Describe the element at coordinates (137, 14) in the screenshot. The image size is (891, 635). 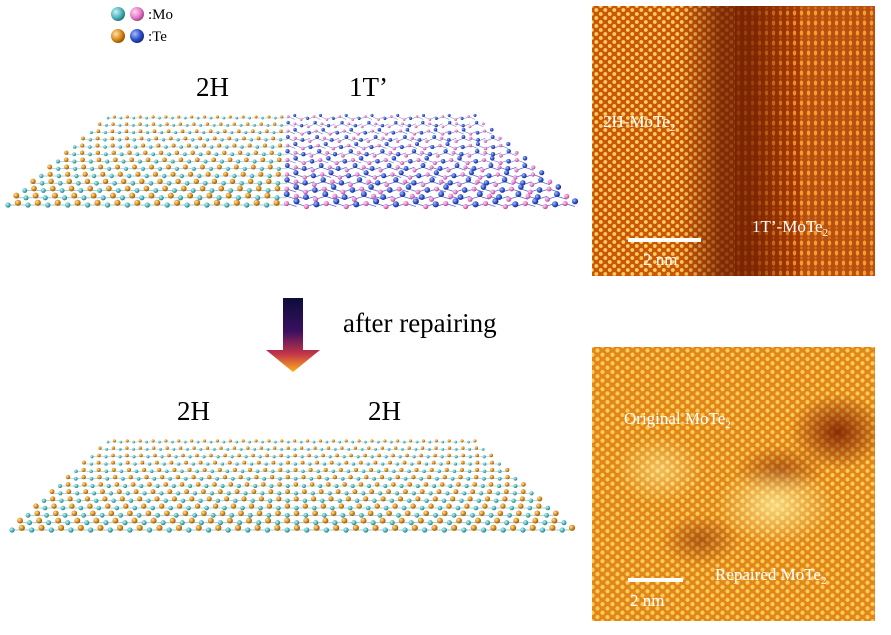
I see `mo-1t-legend-dot` at that location.